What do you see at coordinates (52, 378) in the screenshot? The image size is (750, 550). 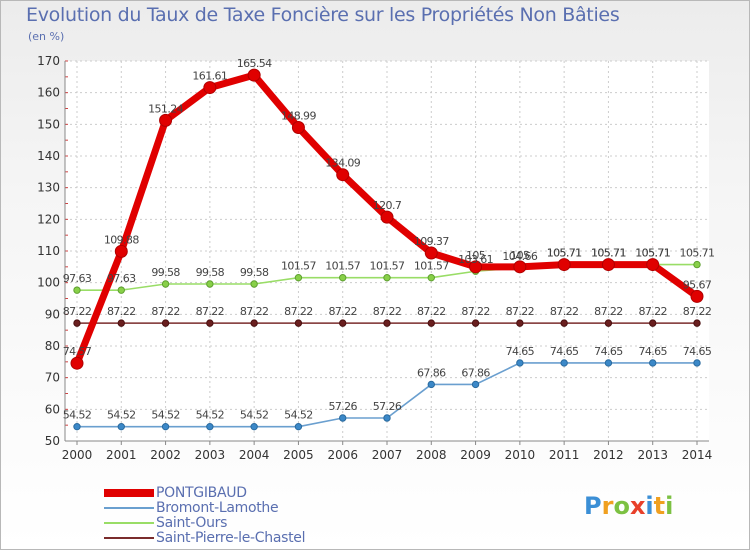 I see `y-tick-label: 70` at bounding box center [52, 378].